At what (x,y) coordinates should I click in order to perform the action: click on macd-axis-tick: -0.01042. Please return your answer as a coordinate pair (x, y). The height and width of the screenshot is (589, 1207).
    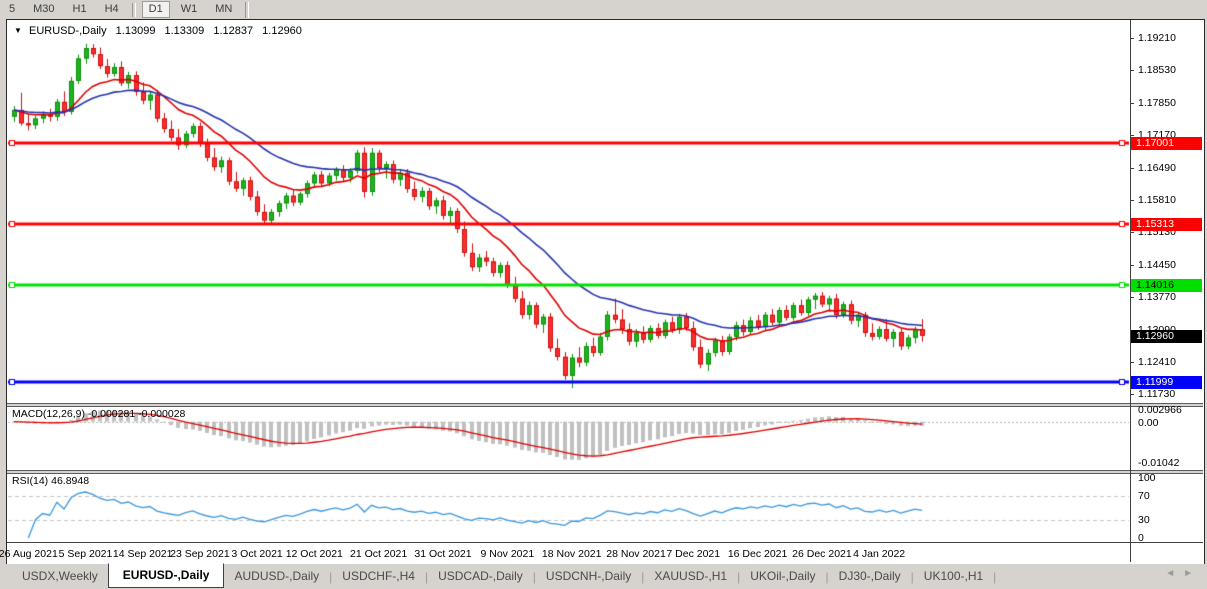
    Looking at the image, I should click on (1159, 463).